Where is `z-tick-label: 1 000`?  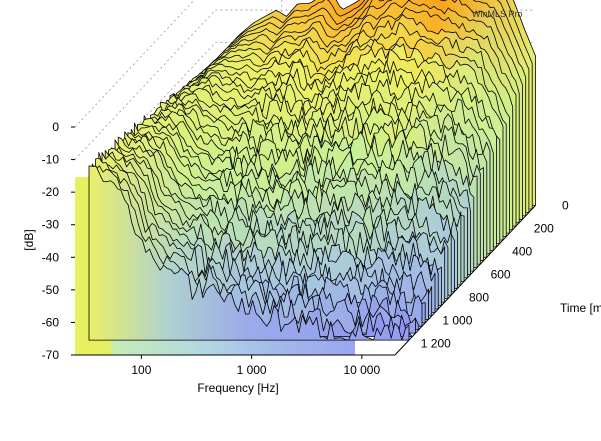
z-tick-label: 1 000 is located at coordinates (457, 321).